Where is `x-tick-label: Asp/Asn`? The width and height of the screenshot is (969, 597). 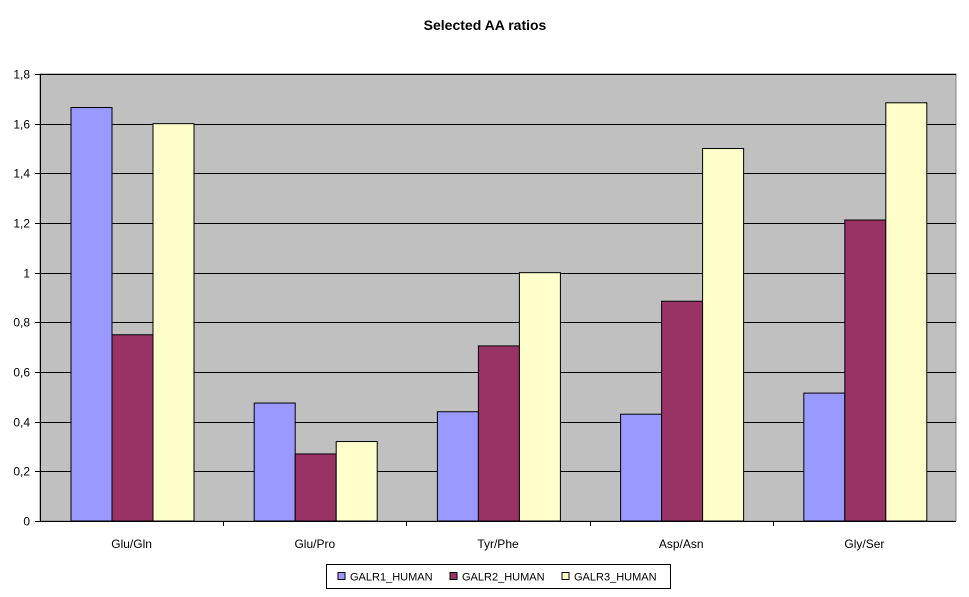
x-tick-label: Asp/Asn is located at coordinates (681, 544).